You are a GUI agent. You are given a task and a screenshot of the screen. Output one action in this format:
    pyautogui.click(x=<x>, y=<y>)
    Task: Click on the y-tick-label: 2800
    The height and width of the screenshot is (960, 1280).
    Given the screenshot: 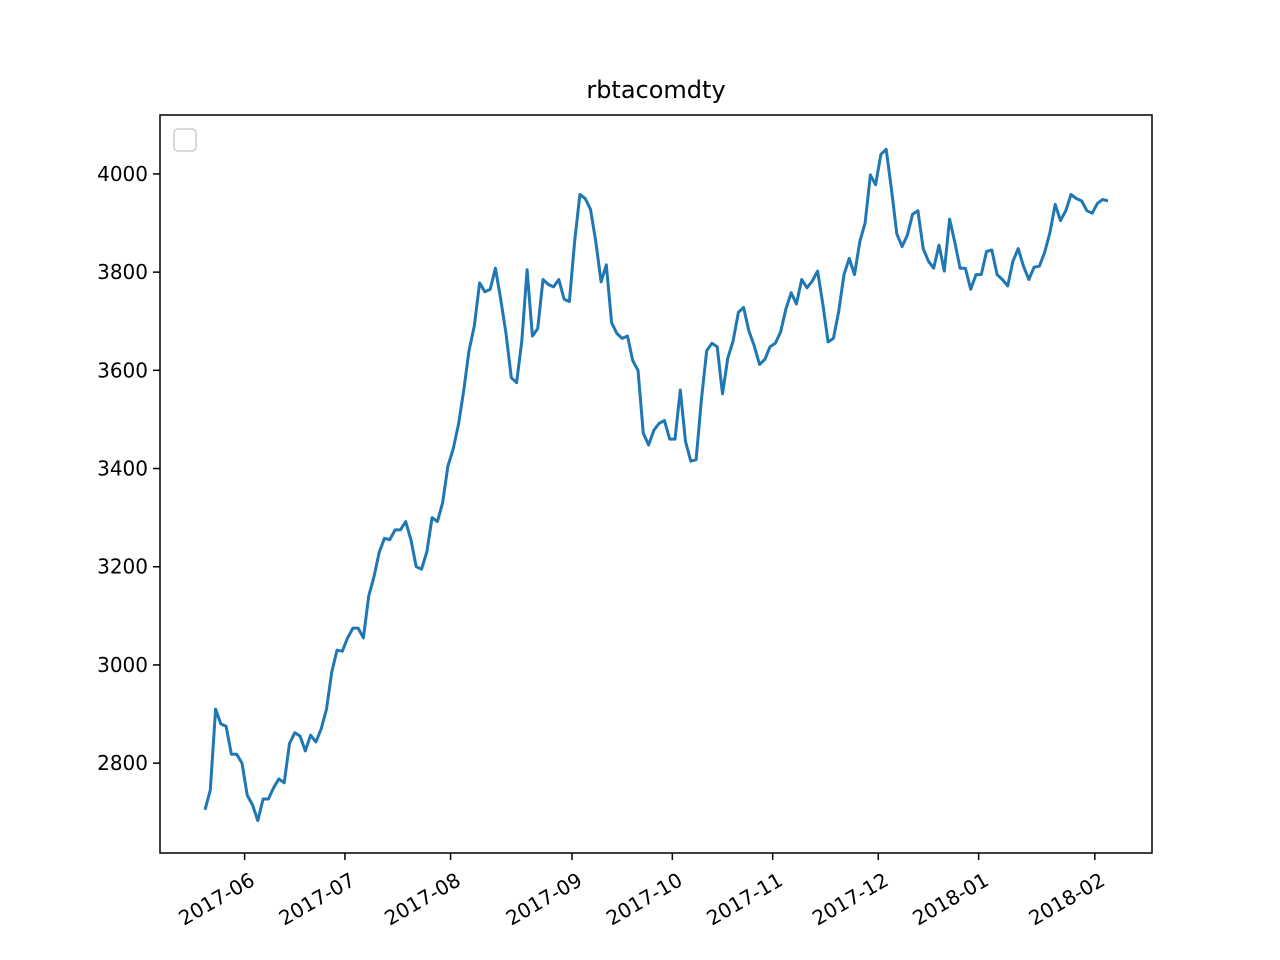 What is the action you would take?
    pyautogui.click(x=122, y=763)
    